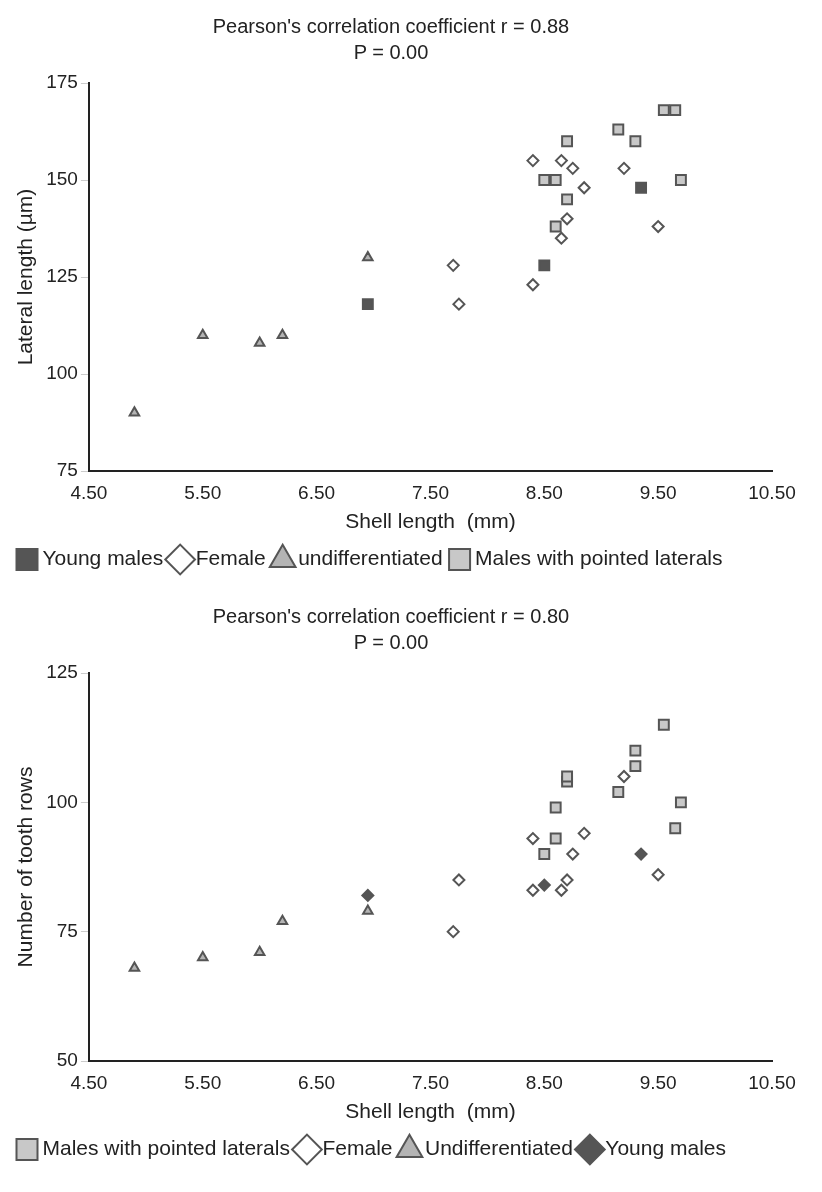 This screenshot has height=1192, width=822. What do you see at coordinates (391, 25) in the screenshot?
I see `chart-title: Pearson's correlation coefficient r = 0.88` at bounding box center [391, 25].